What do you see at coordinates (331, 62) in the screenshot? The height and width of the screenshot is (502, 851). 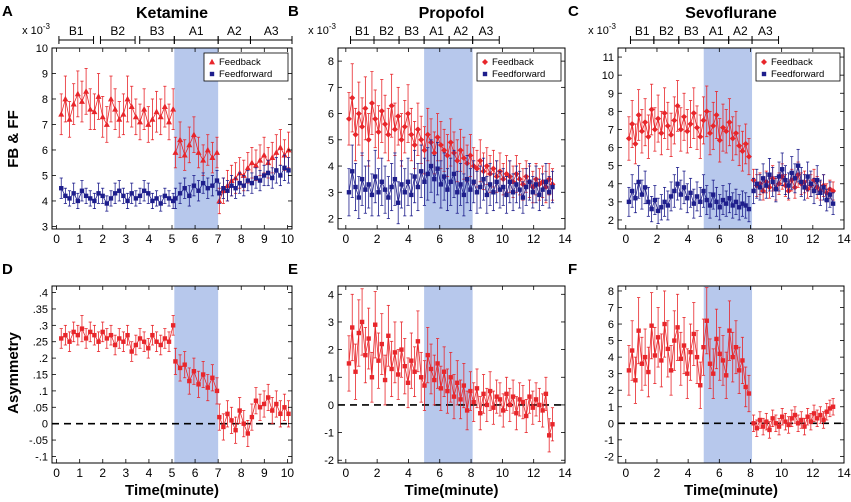 I see `y-tick-label: 8` at bounding box center [331, 62].